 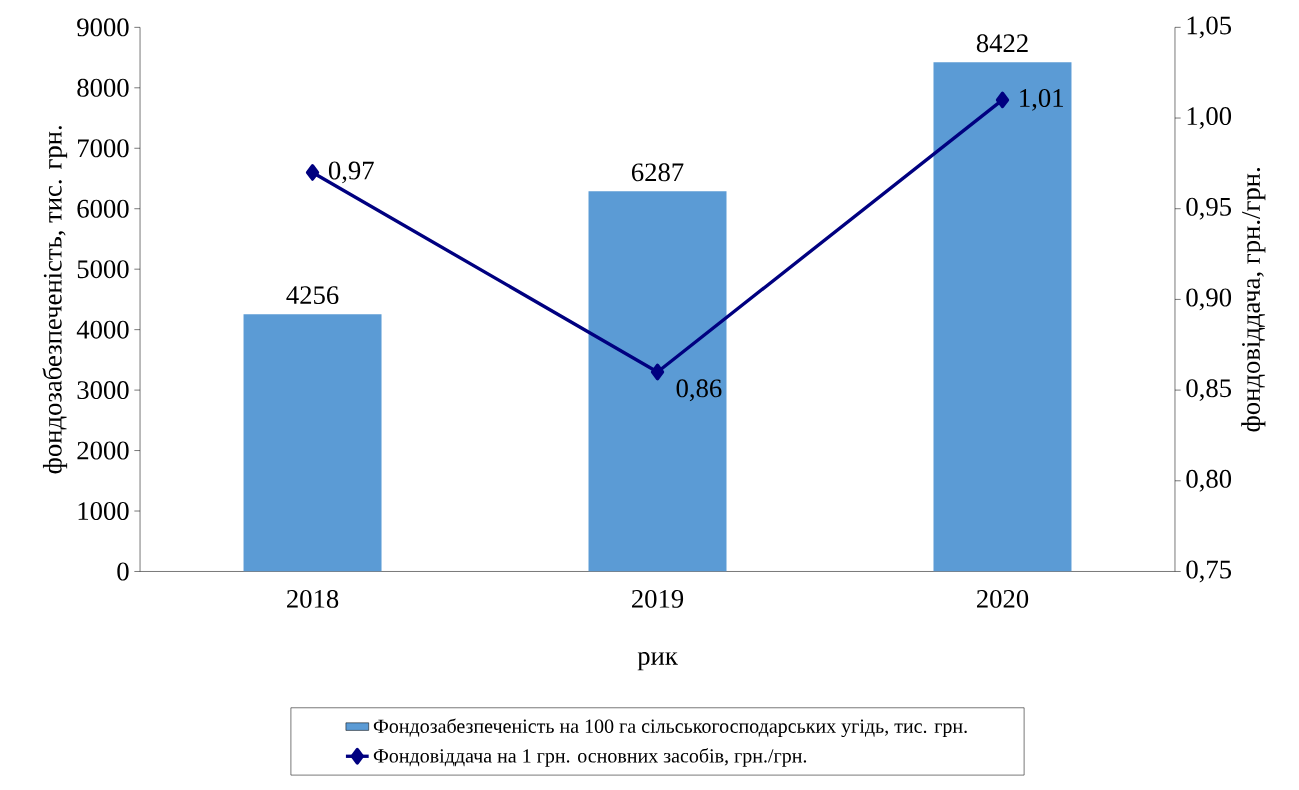 What do you see at coordinates (313, 599) in the screenshot?
I see `x-tick-label: 2018` at bounding box center [313, 599].